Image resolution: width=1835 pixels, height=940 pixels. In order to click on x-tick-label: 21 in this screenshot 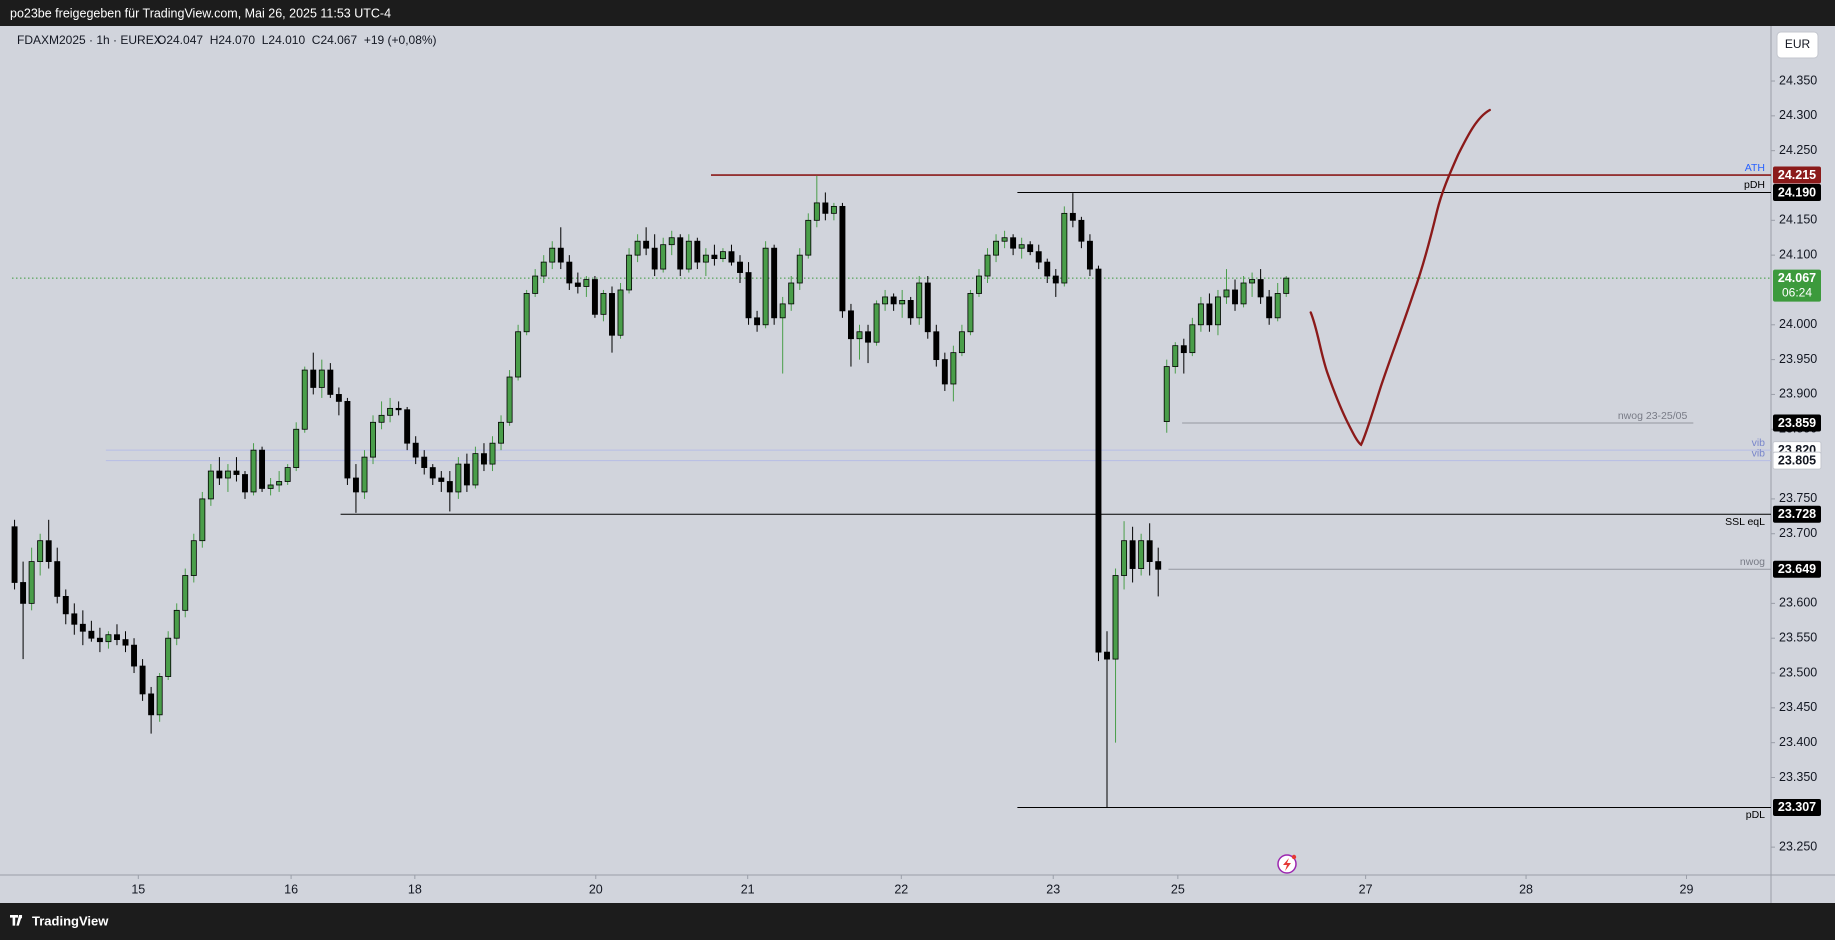, I will do `click(748, 889)`.